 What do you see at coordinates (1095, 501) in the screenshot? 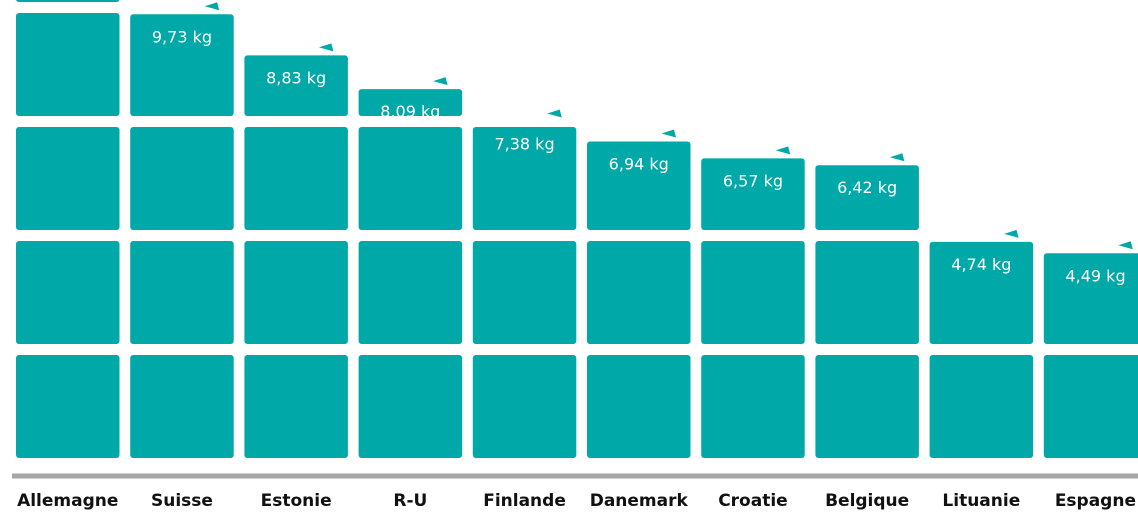
I see `category-label: Espagne` at bounding box center [1095, 501].